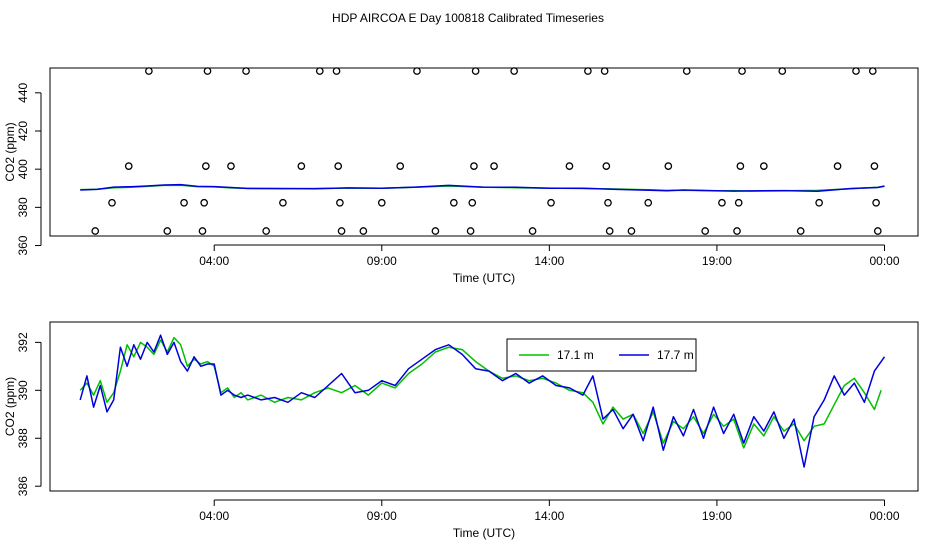  What do you see at coordinates (23, 131) in the screenshot?
I see `y-tick-label: 420` at bounding box center [23, 131].